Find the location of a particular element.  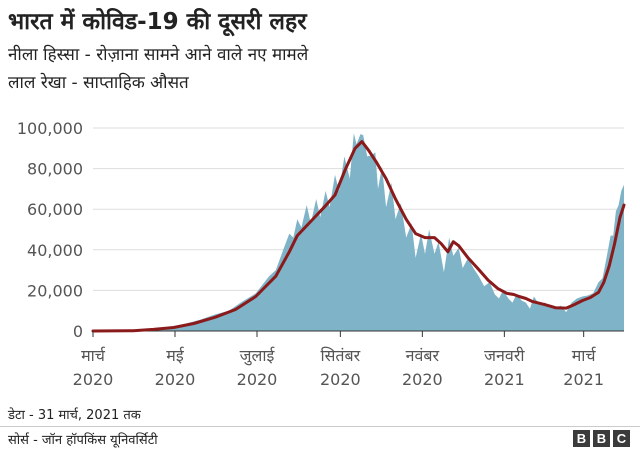

chart-title: भारत में कोविड-19 की दूसरी लहर is located at coordinates (157, 22).